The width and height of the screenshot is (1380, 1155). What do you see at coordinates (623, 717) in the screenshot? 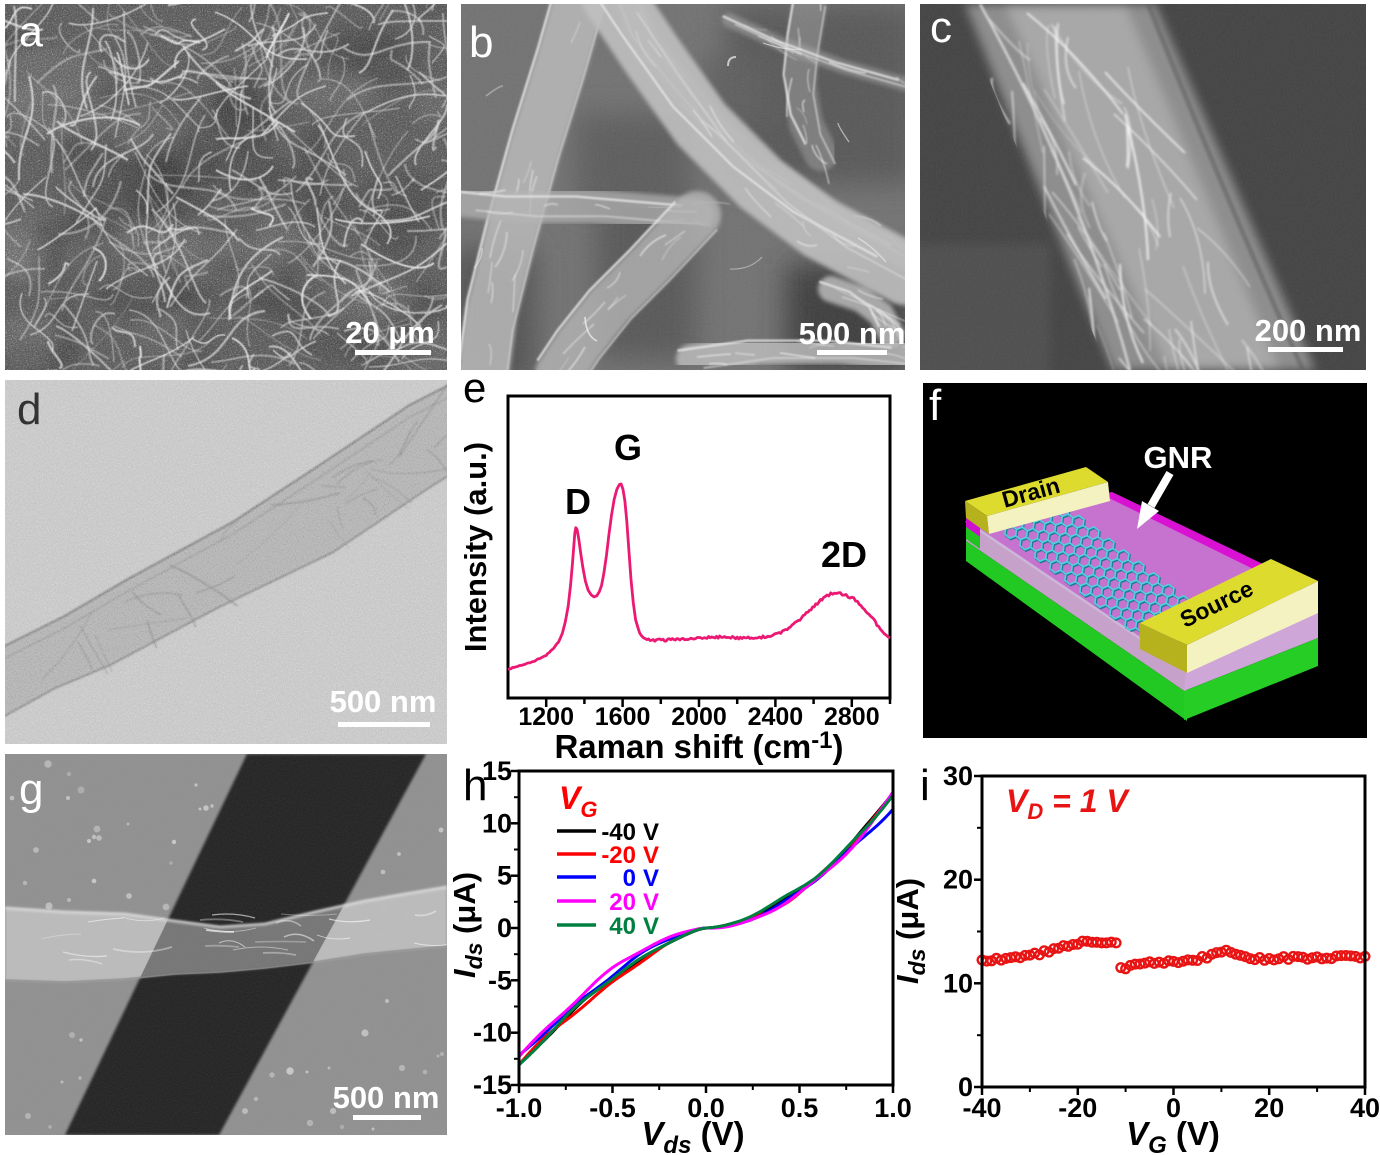
I see `svg-text: 1600` at bounding box center [623, 717].